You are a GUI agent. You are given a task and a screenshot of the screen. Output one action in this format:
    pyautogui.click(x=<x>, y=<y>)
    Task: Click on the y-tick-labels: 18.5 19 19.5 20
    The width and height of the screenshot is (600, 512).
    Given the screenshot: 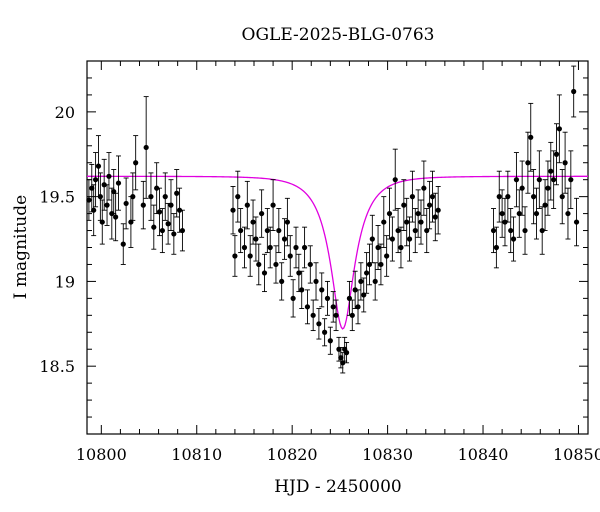 What is the action you would take?
    pyautogui.click(x=57, y=239)
    